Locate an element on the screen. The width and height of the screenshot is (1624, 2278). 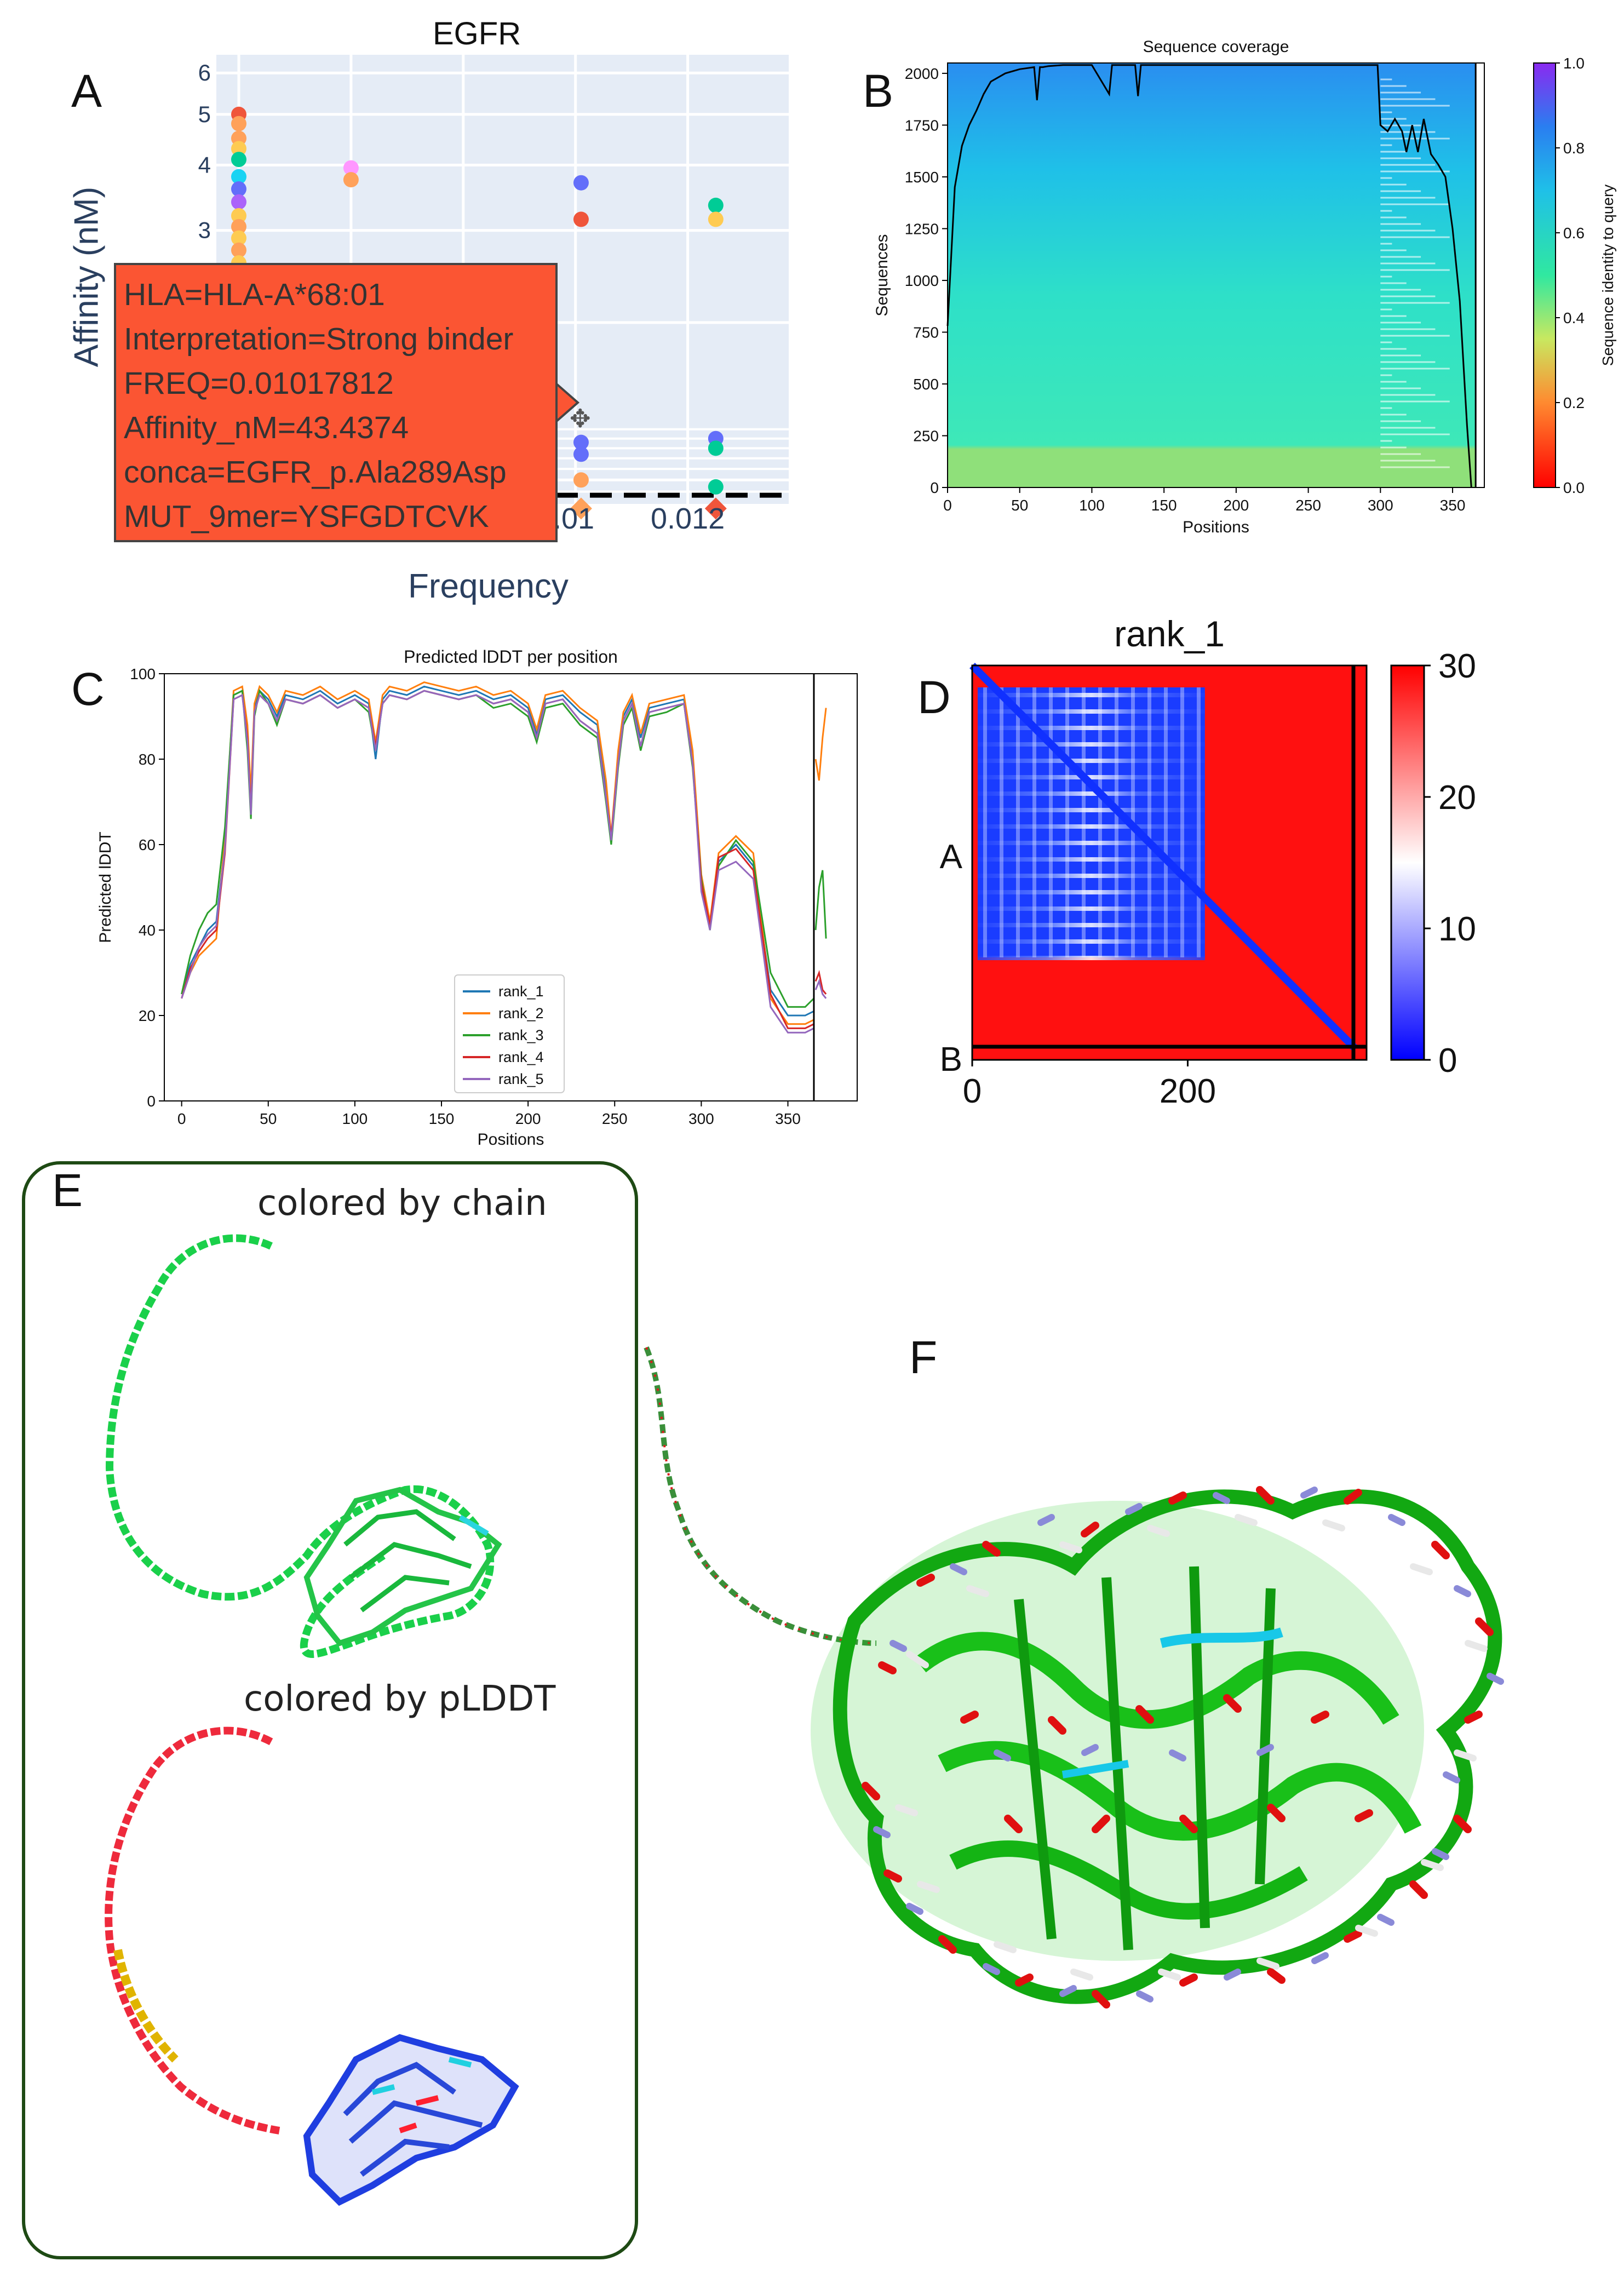
structure-colored-by-plddt is located at coordinates (312, 1966).